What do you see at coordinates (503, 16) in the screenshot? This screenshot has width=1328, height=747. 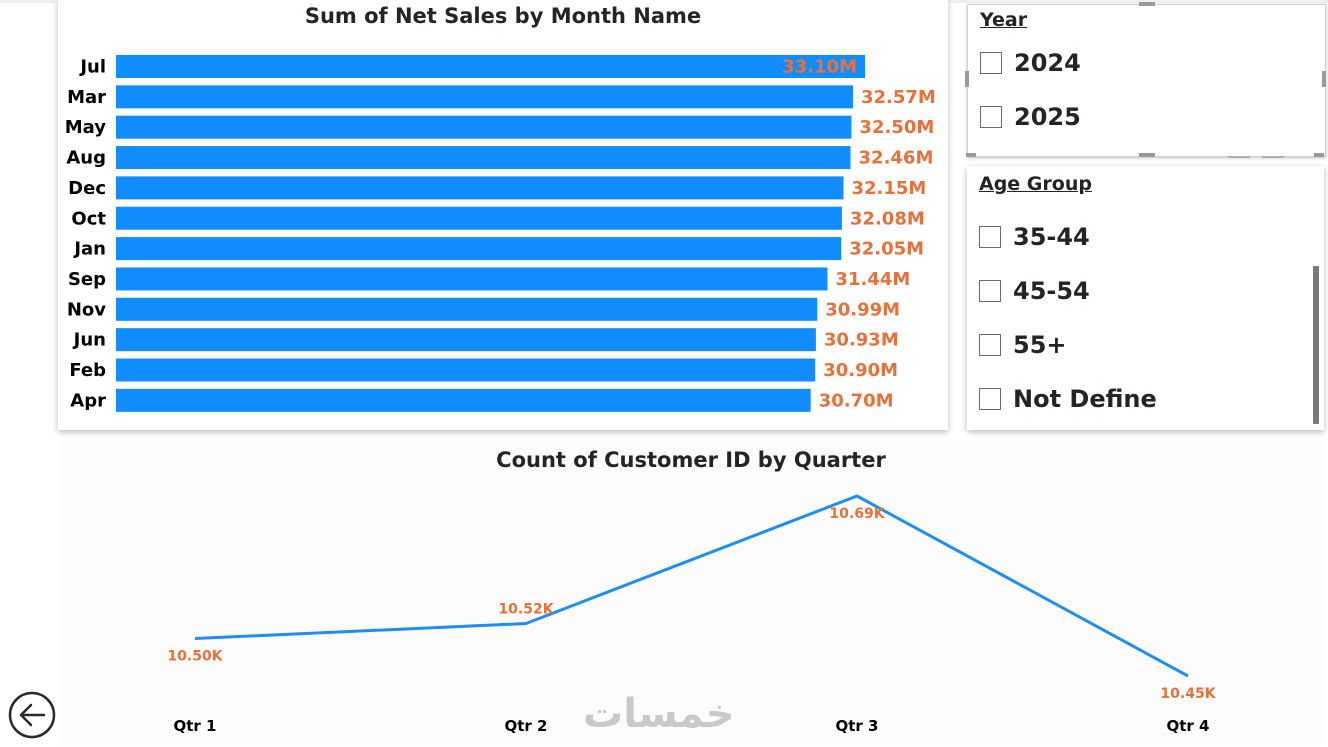 I see `bar-chart-title: Sum of Net Sales by Month Name` at bounding box center [503, 16].